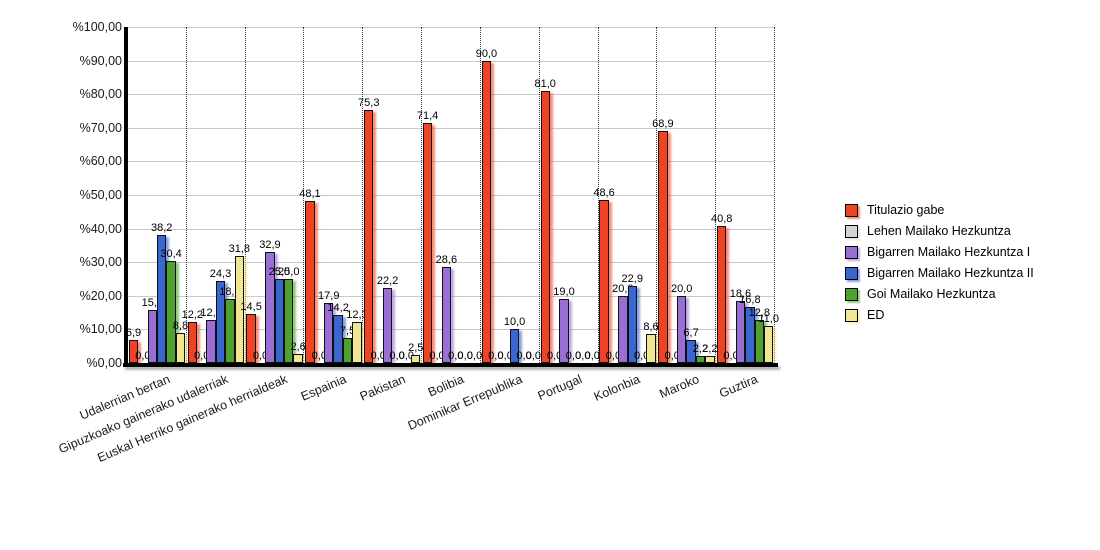 Image resolution: width=1100 pixels, height=550 pixels. I want to click on legend-label: Titulazio gabe, so click(906, 210).